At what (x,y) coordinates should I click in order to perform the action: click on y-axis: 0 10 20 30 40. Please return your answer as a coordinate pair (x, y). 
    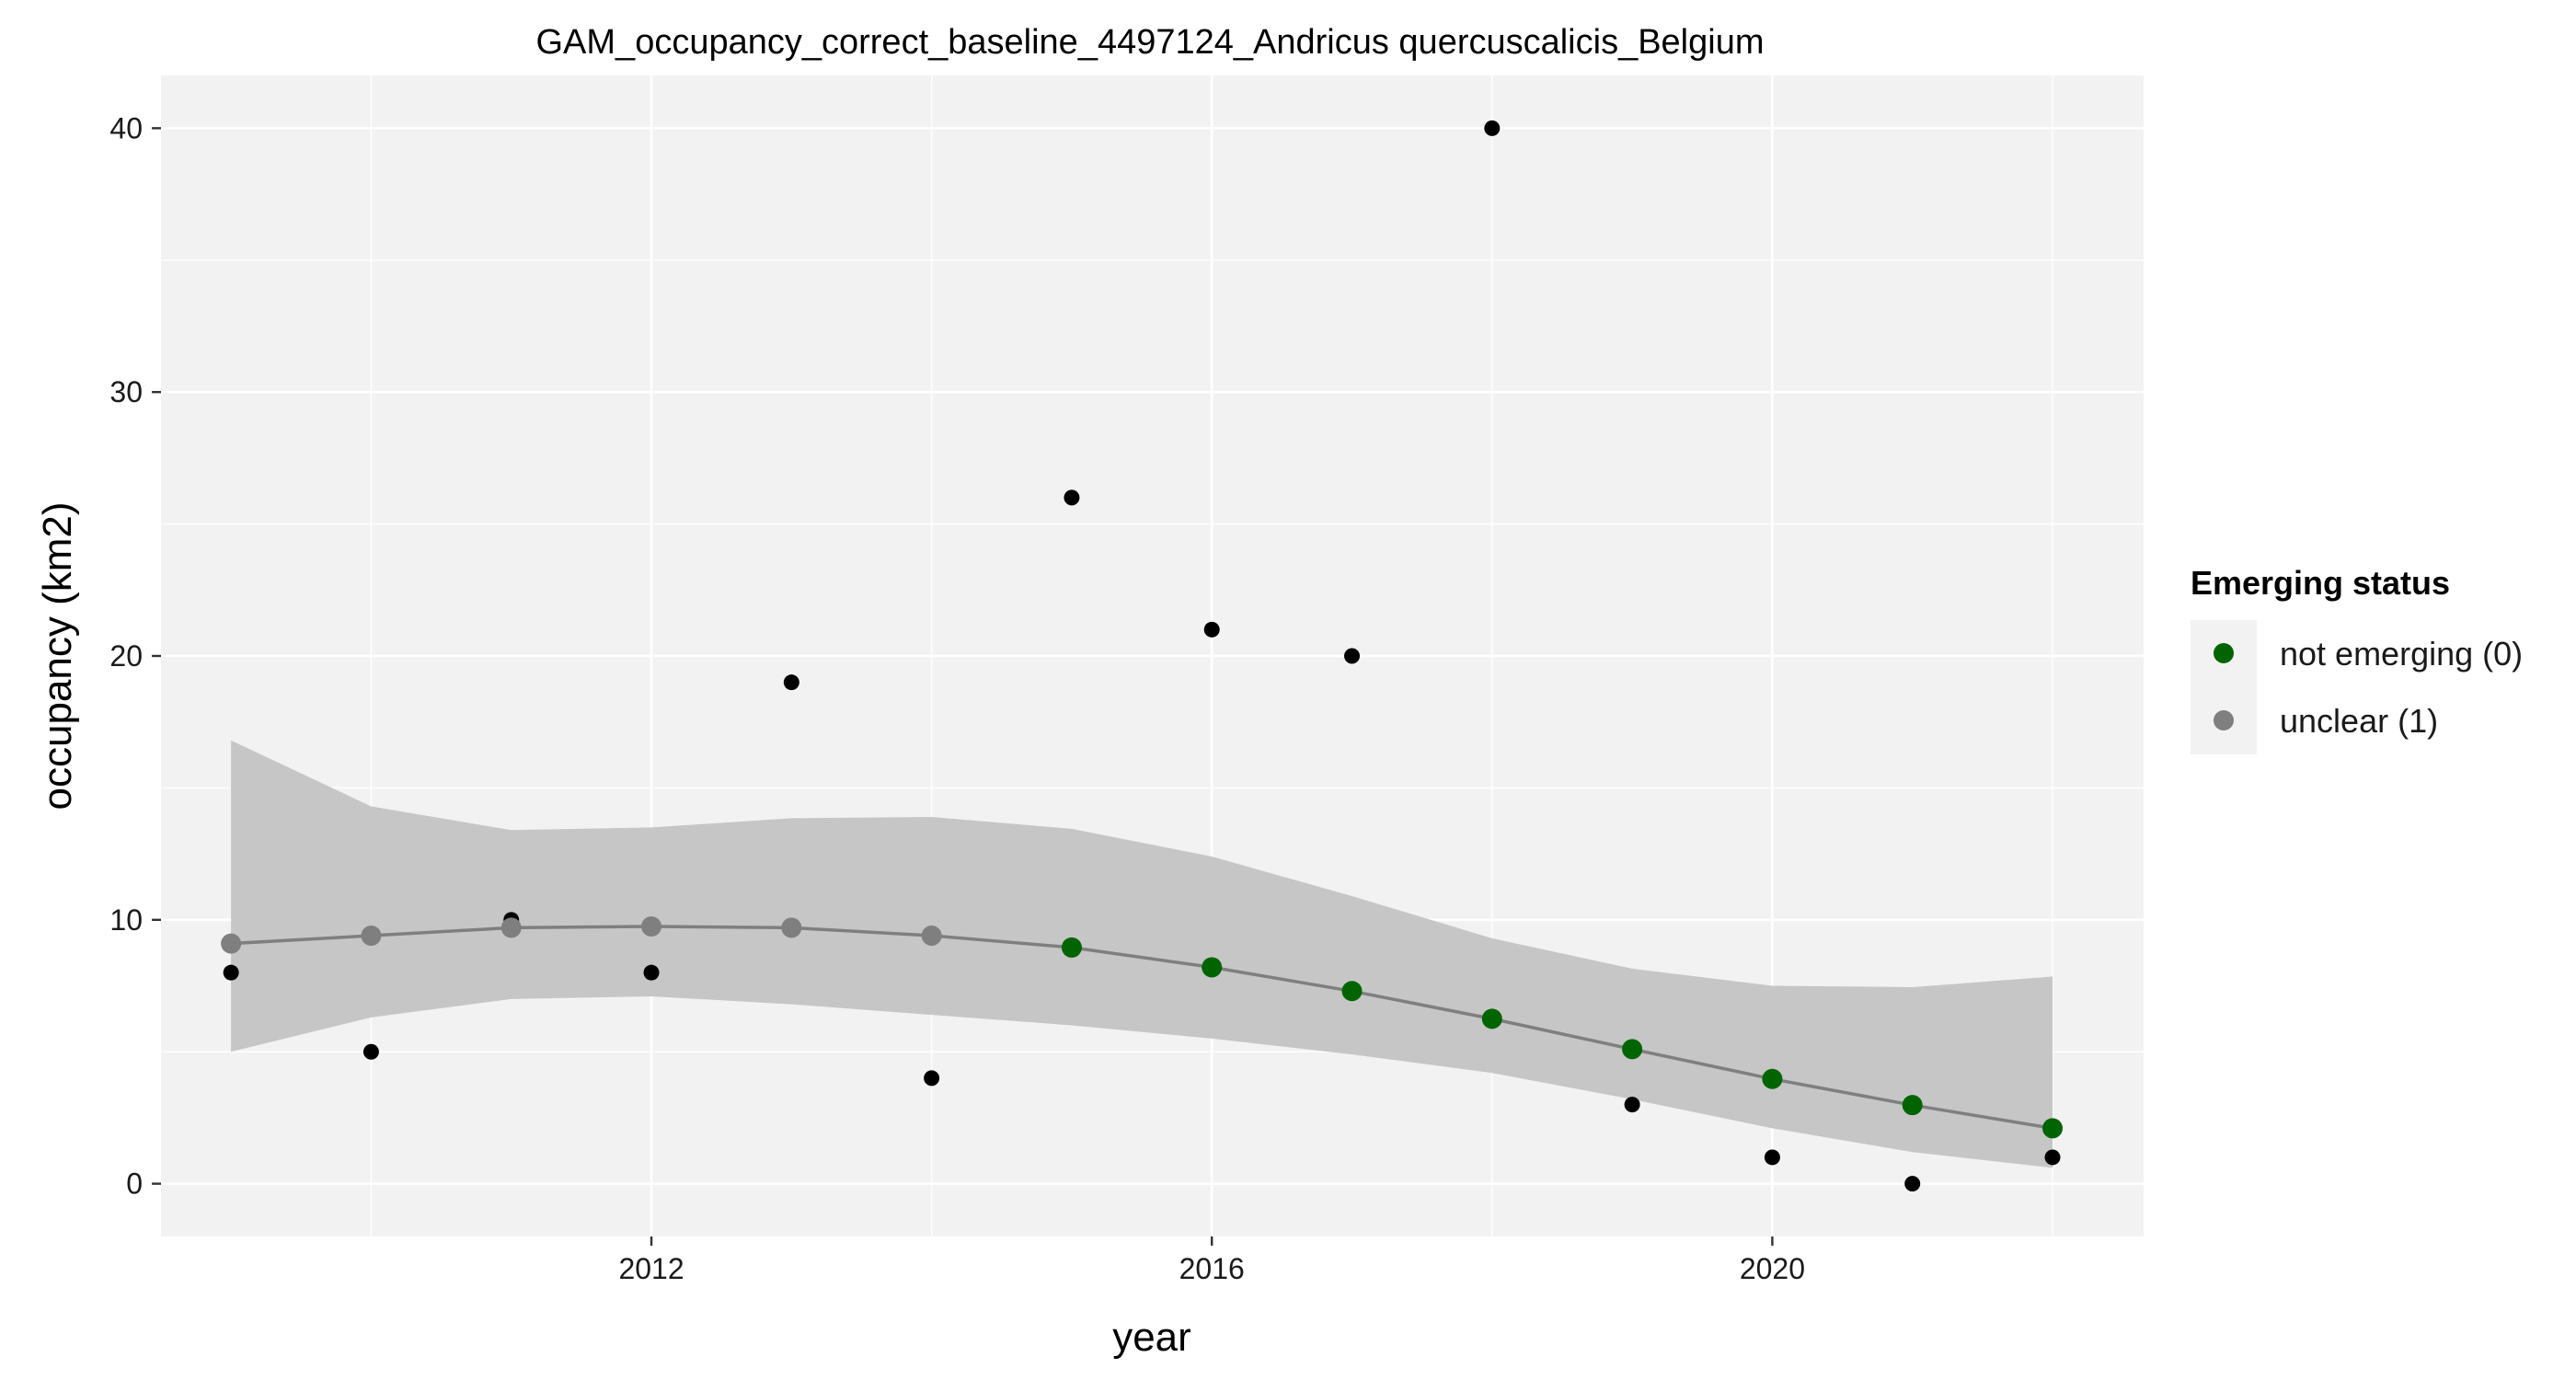
    Looking at the image, I should click on (135, 656).